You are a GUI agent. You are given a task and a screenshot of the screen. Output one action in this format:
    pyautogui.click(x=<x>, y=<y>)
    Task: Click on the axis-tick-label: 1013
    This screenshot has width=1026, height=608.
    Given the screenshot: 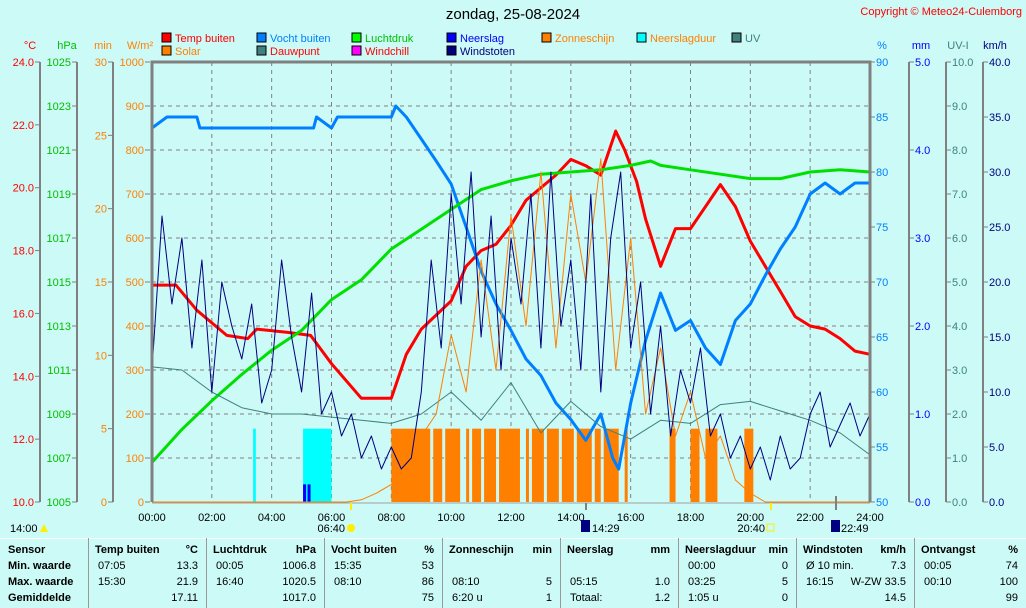 What is the action you would take?
    pyautogui.click(x=59, y=327)
    